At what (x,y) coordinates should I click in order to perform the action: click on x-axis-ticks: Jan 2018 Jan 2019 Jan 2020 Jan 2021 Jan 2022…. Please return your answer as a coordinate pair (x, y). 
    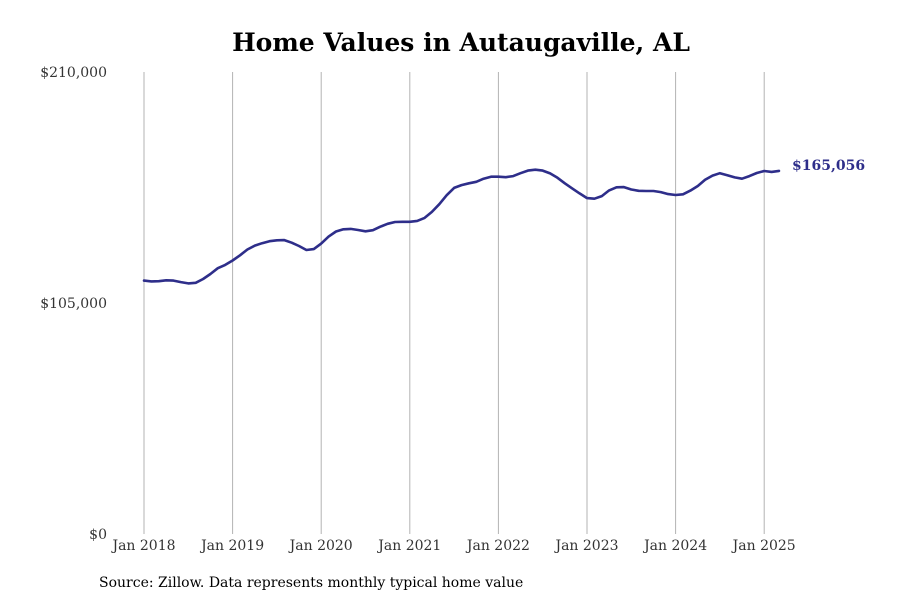
    Looking at the image, I should click on (452, 546).